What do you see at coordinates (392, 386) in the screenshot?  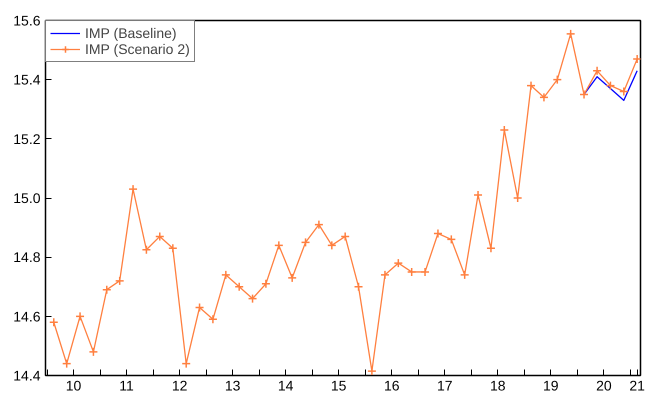 I see `x-tick-label: 16` at bounding box center [392, 386].